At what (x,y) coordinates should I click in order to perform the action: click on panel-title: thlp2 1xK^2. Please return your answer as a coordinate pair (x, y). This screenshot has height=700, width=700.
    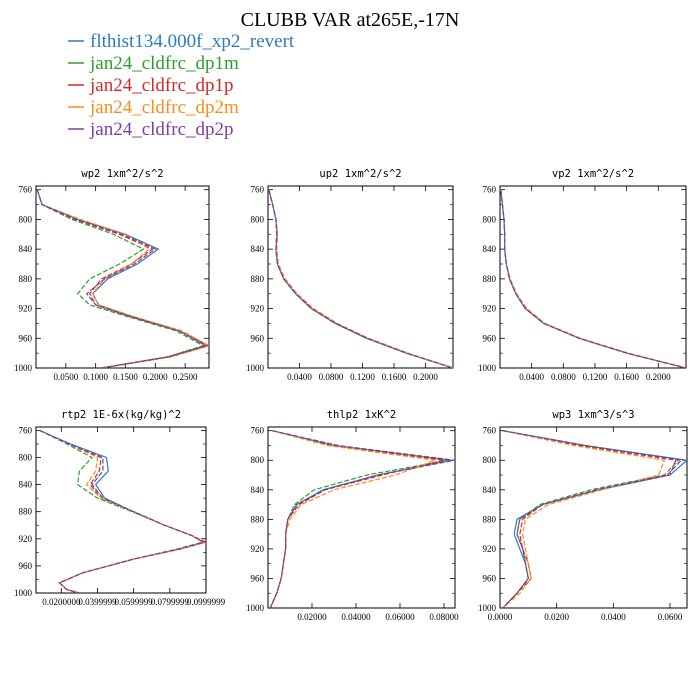
    Looking at the image, I should click on (362, 415).